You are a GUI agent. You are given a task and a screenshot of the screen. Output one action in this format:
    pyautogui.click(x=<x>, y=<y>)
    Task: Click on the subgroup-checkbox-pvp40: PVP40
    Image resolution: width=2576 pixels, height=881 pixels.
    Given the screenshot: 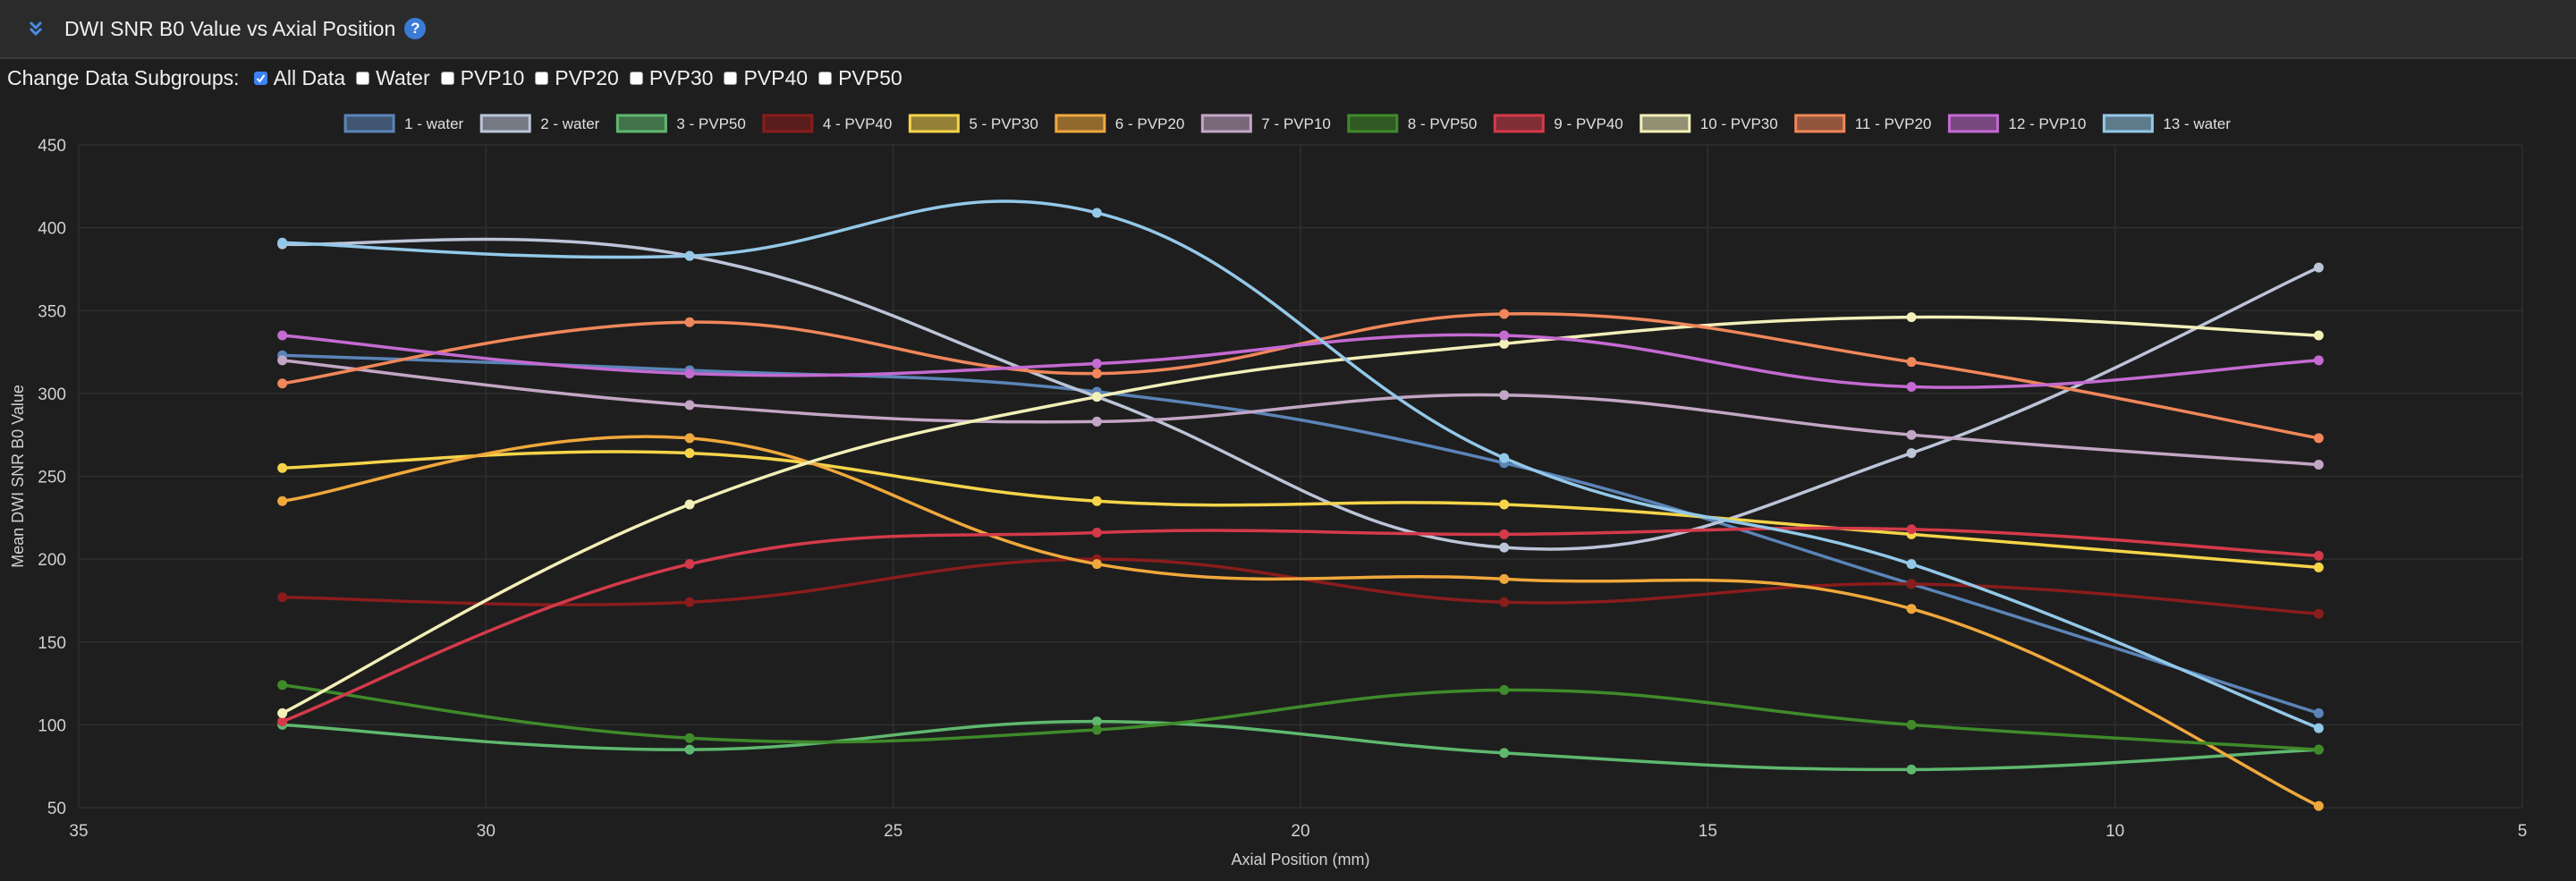 What is the action you would take?
    pyautogui.click(x=766, y=78)
    